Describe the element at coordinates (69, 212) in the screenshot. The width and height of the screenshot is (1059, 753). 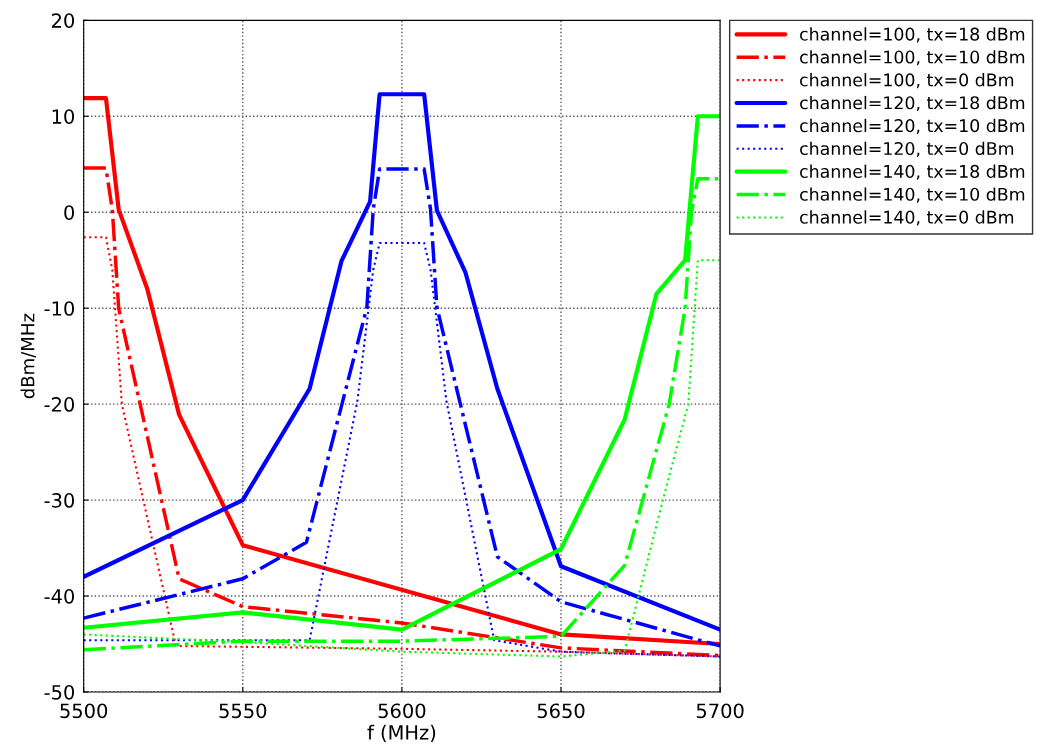
I see `y-tick-label: 0` at that location.